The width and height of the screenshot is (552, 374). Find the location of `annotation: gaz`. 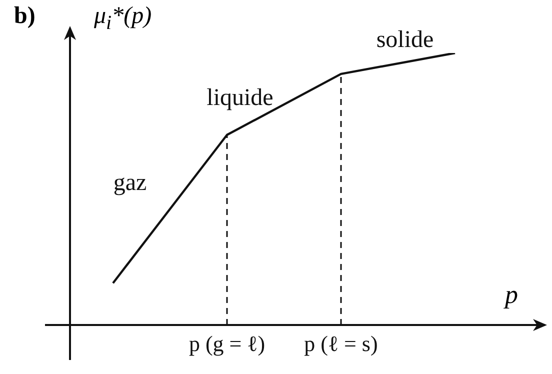

annotation: gaz is located at coordinates (130, 183).